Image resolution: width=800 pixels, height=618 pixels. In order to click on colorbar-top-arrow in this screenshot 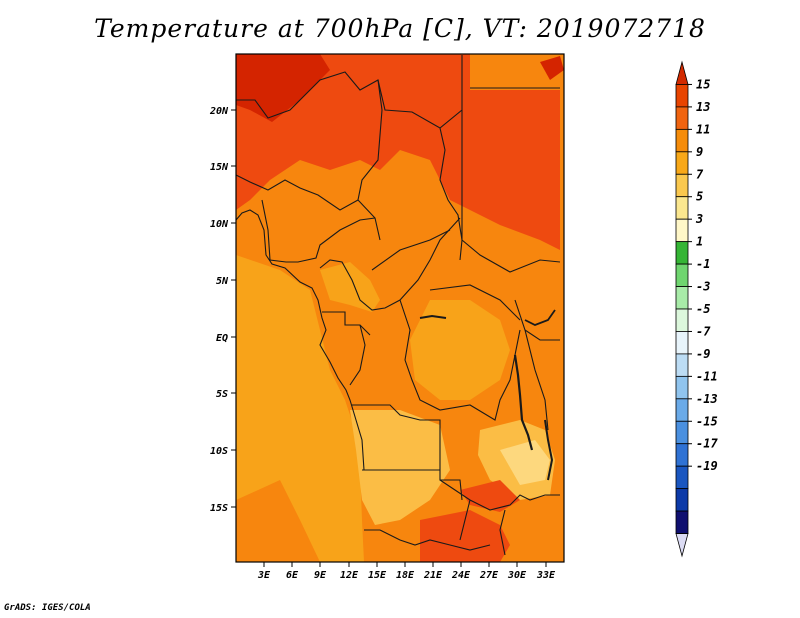, I will do `click(682, 72)`.